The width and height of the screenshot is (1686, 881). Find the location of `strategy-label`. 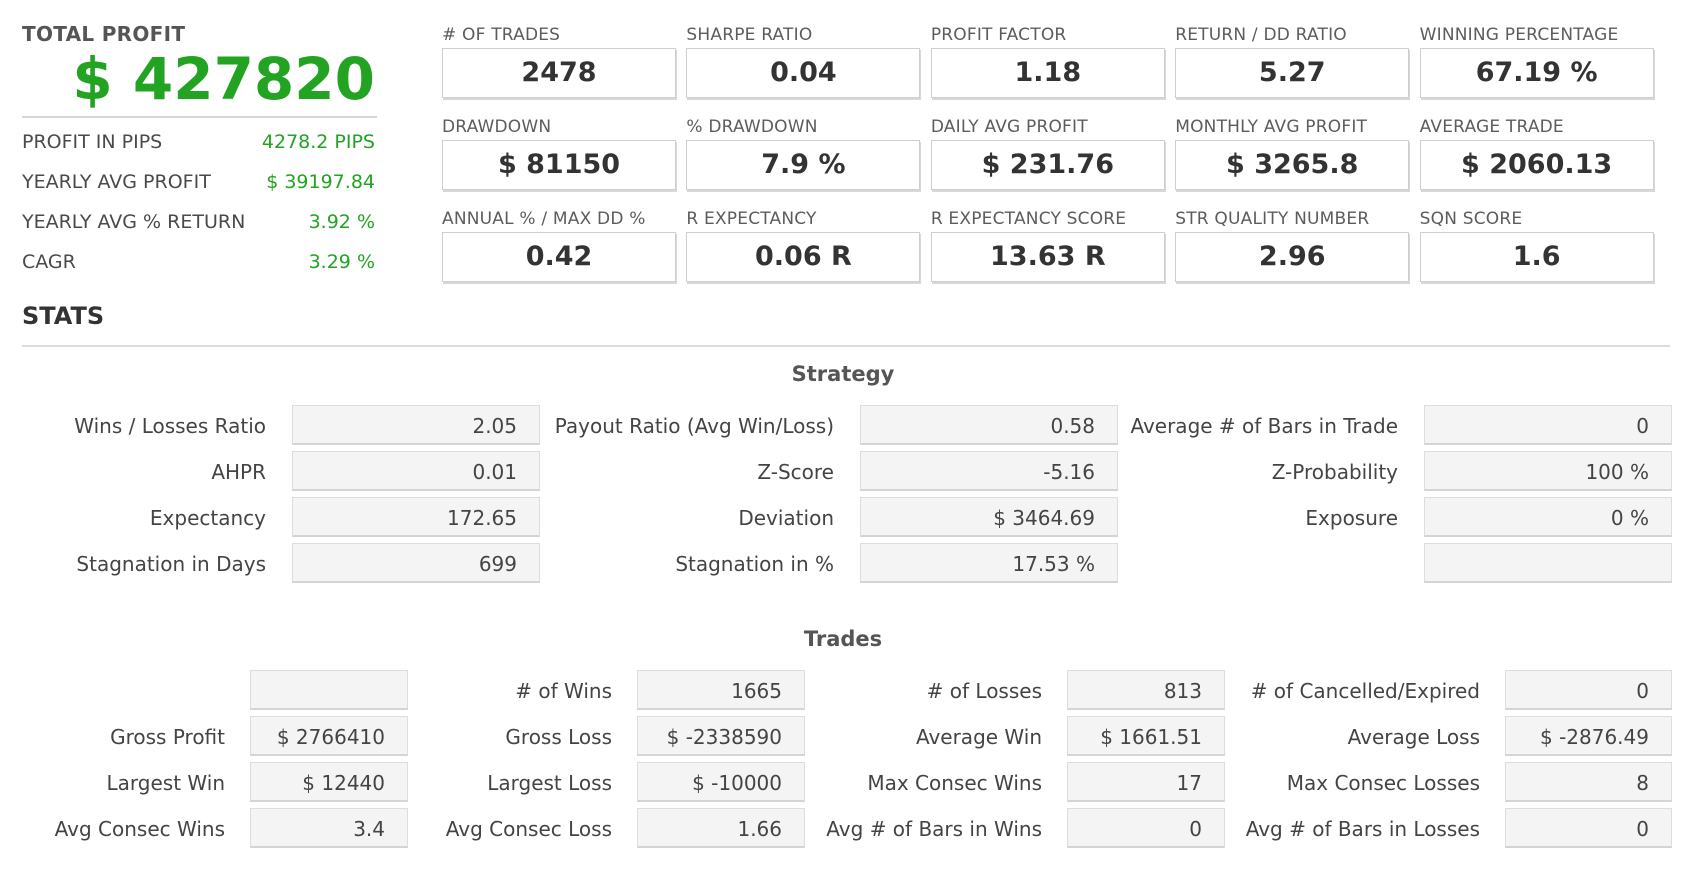

strategy-label is located at coordinates (1258, 564).